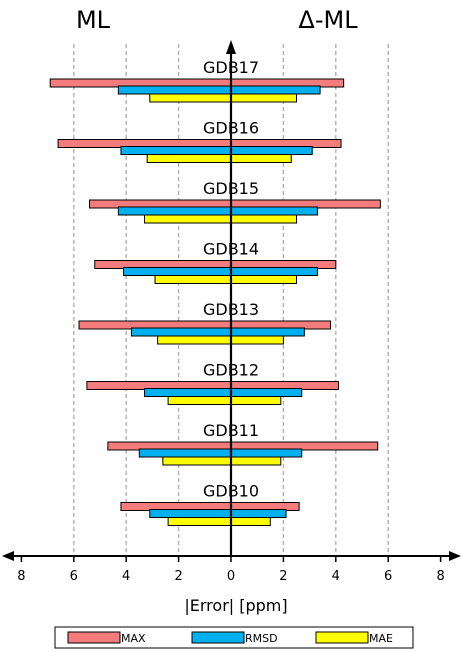 The image size is (463, 652). What do you see at coordinates (263, 279) in the screenshot?
I see `bar-mae-right-gdb14` at bounding box center [263, 279].